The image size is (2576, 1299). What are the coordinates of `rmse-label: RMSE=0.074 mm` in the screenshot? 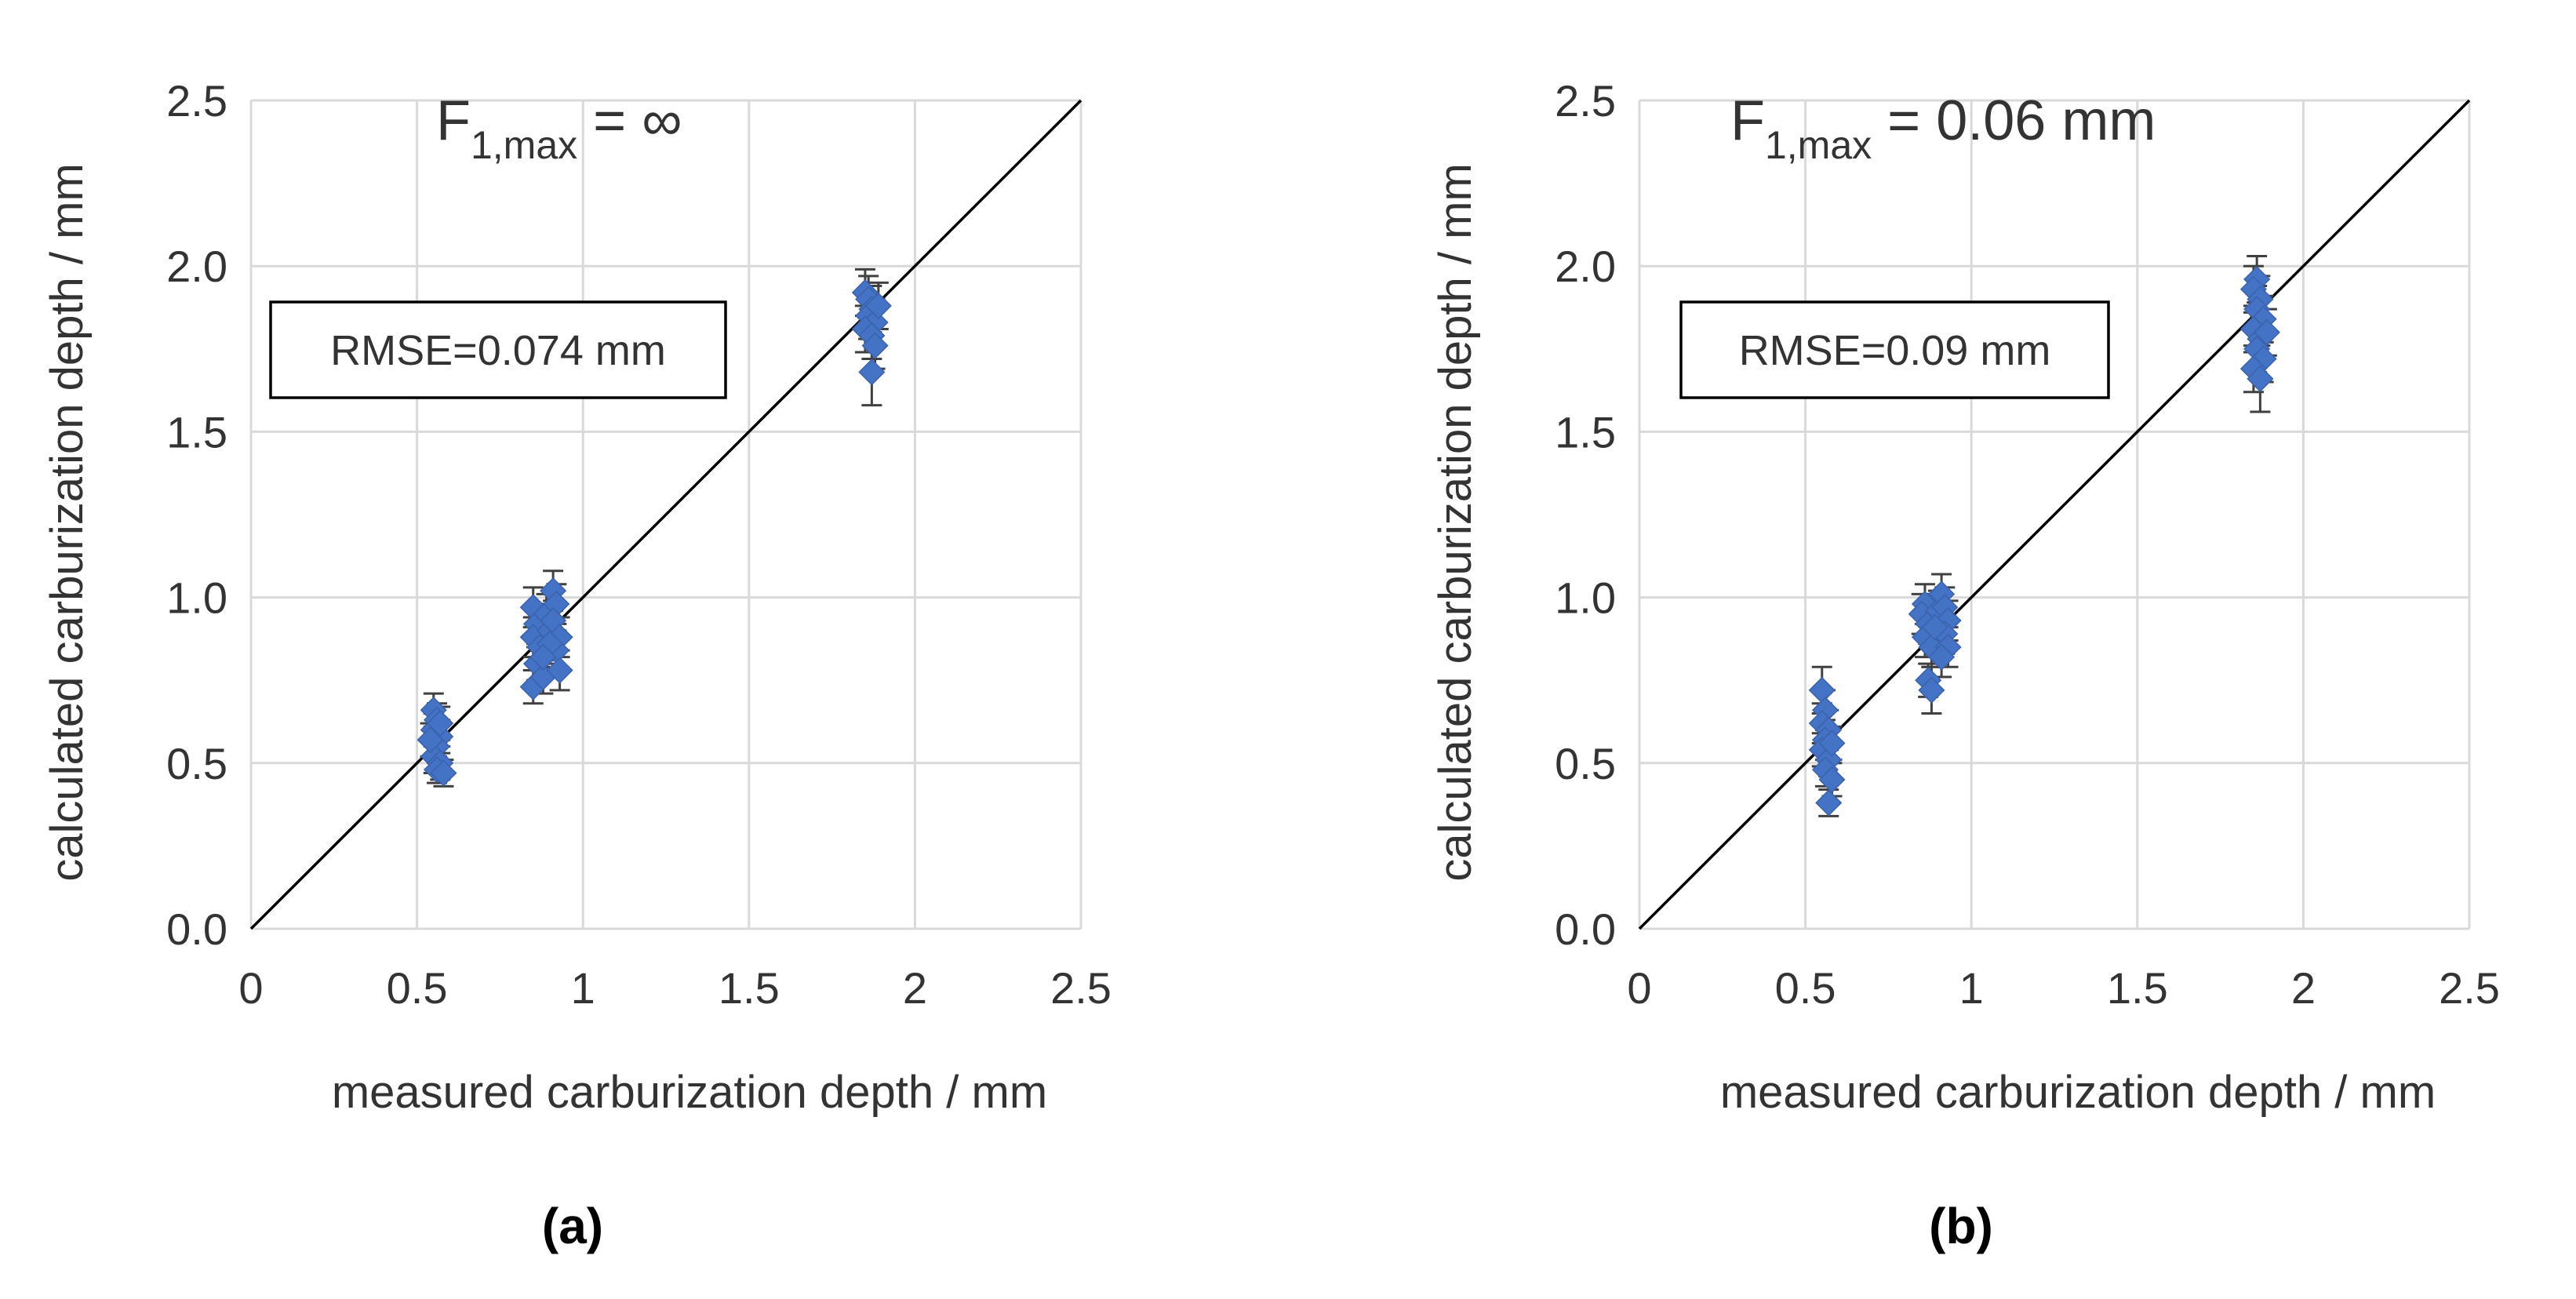 It's located at (498, 350).